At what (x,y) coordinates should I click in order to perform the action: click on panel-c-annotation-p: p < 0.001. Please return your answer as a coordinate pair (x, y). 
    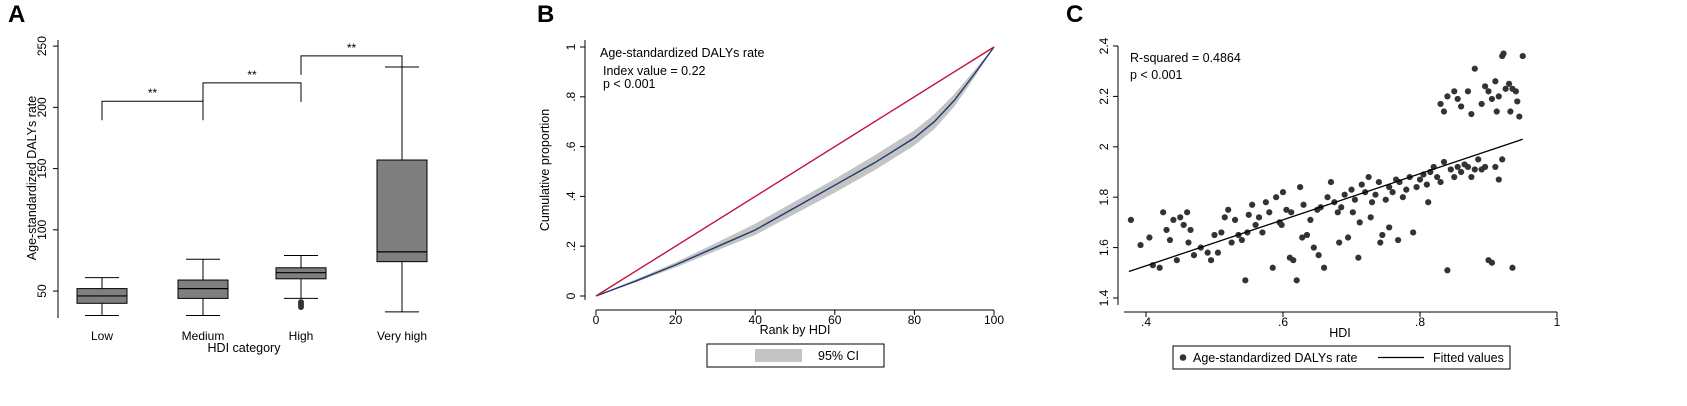
    Looking at the image, I should click on (1156, 75).